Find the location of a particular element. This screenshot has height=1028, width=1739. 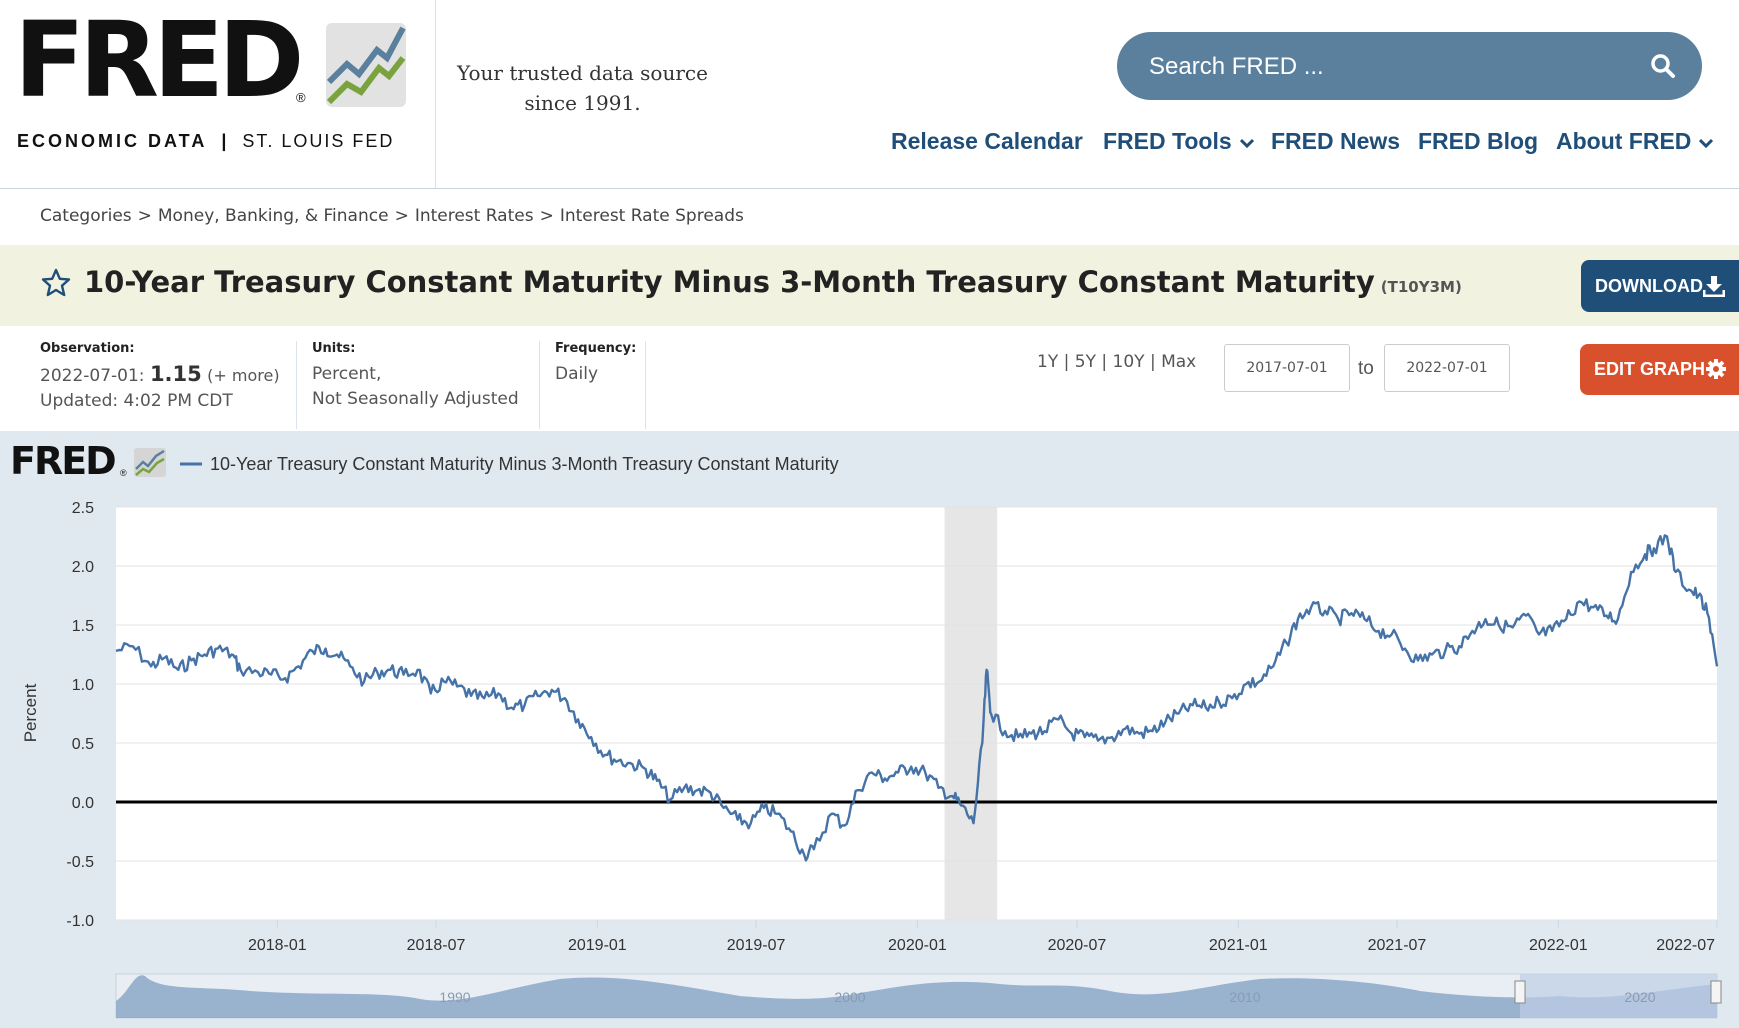

navigator-label: 2010 is located at coordinates (1244, 997).